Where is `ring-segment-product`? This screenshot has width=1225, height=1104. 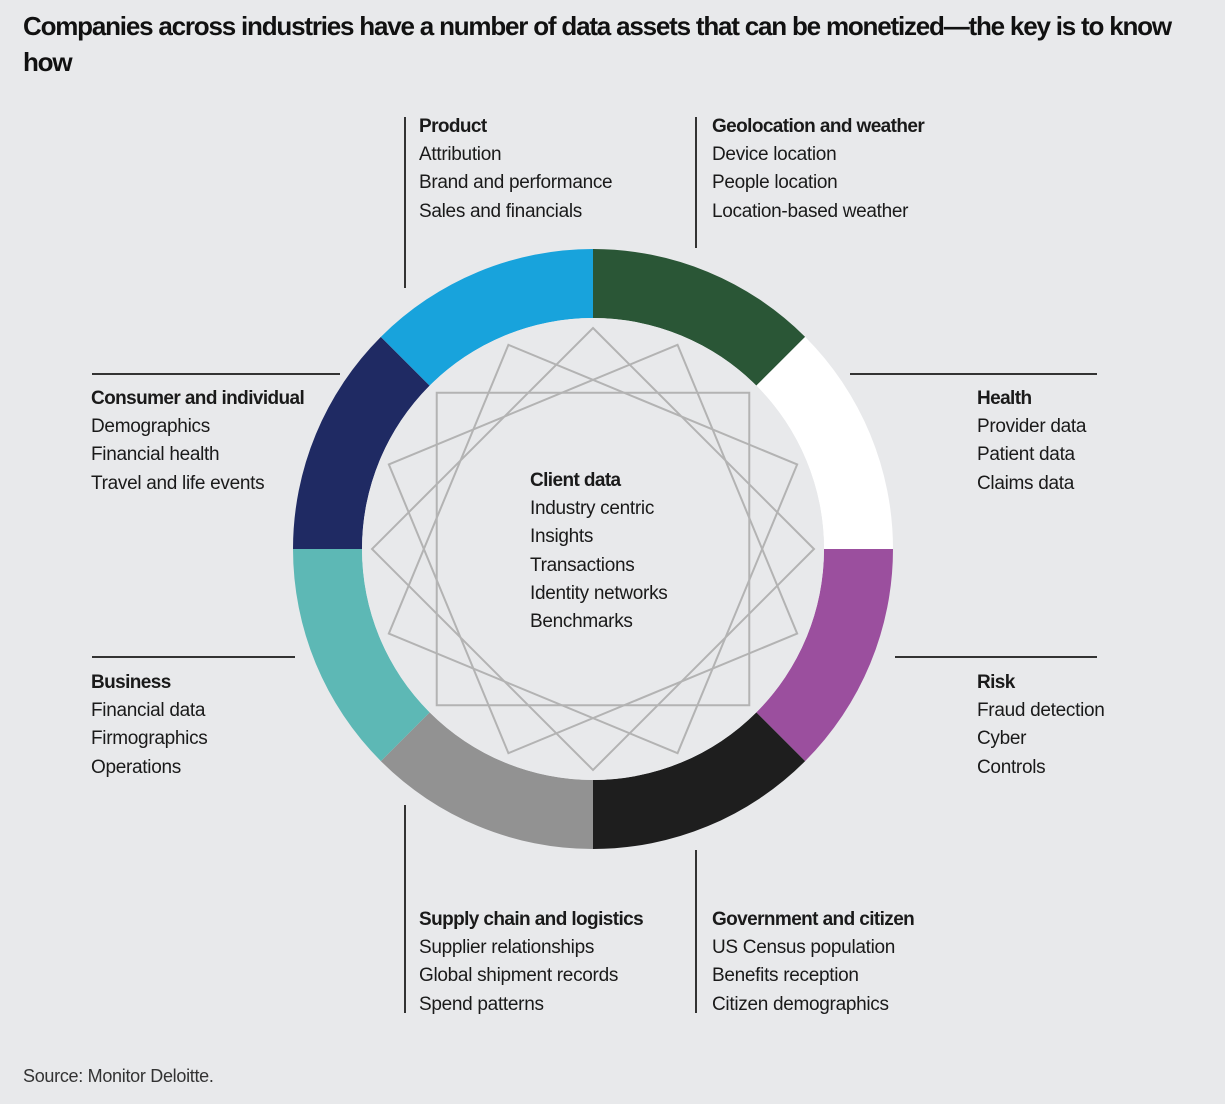 ring-segment-product is located at coordinates (486, 317).